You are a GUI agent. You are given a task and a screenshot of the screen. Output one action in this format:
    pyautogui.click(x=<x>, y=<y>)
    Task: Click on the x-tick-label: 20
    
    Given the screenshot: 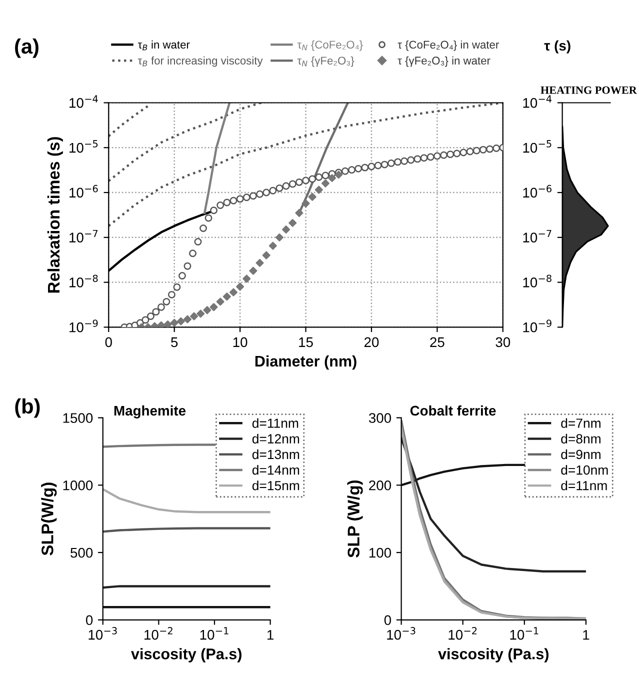 What is the action you would take?
    pyautogui.click(x=371, y=342)
    